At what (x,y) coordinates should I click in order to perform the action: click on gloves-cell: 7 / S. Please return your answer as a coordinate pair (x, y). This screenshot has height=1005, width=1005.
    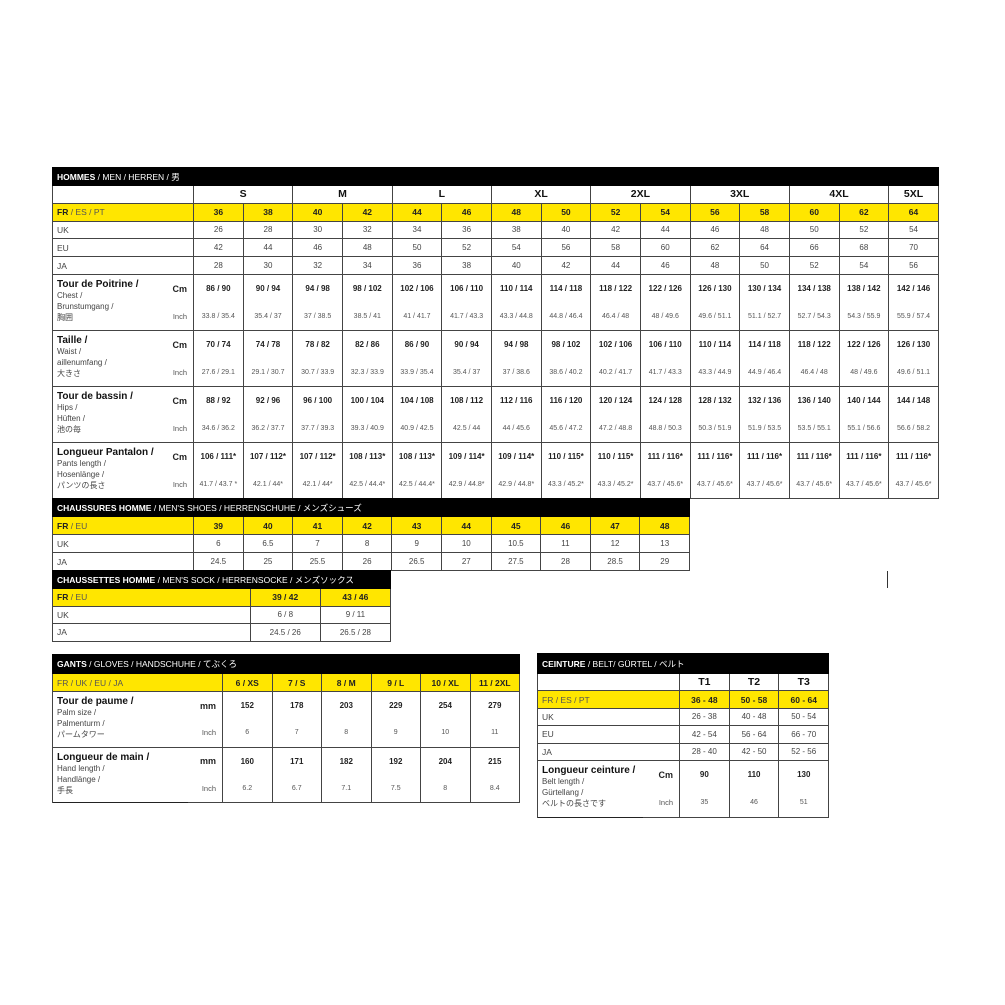
    Looking at the image, I should click on (296, 682).